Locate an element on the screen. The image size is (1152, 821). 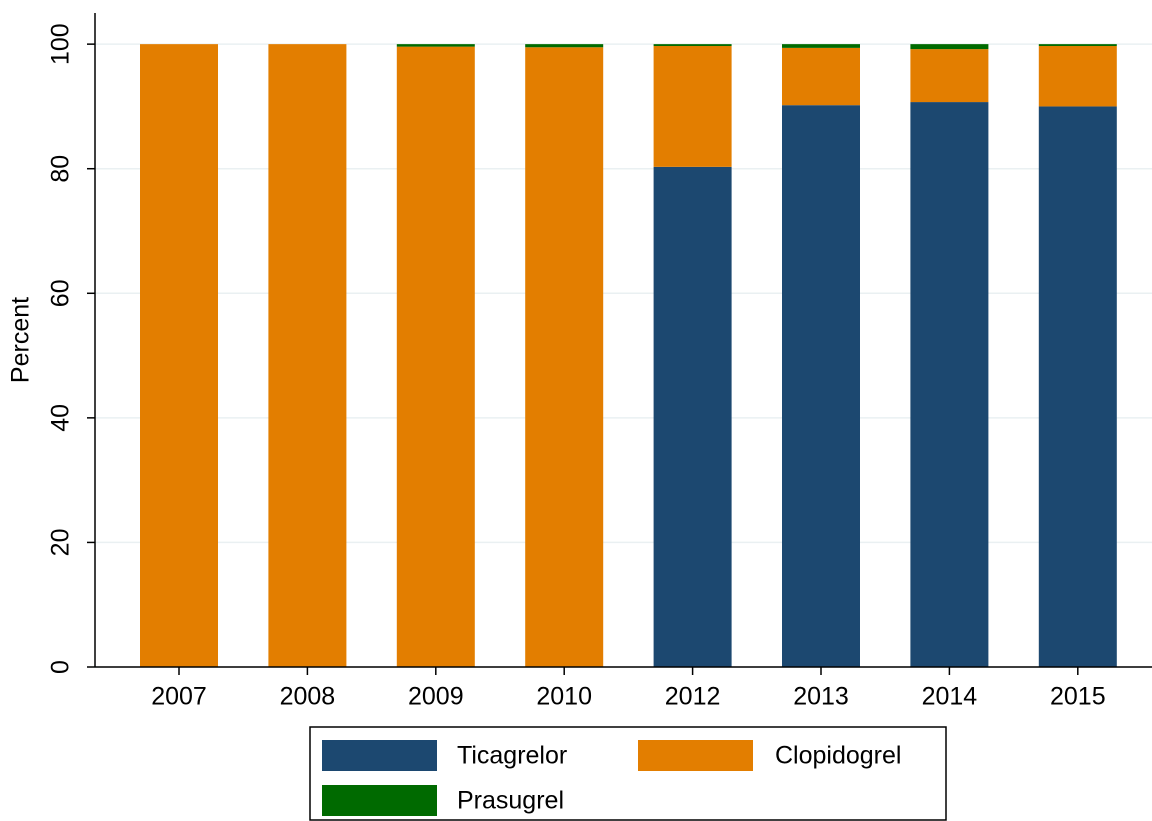
legend-label: Clopidogrel is located at coordinates (838, 756).